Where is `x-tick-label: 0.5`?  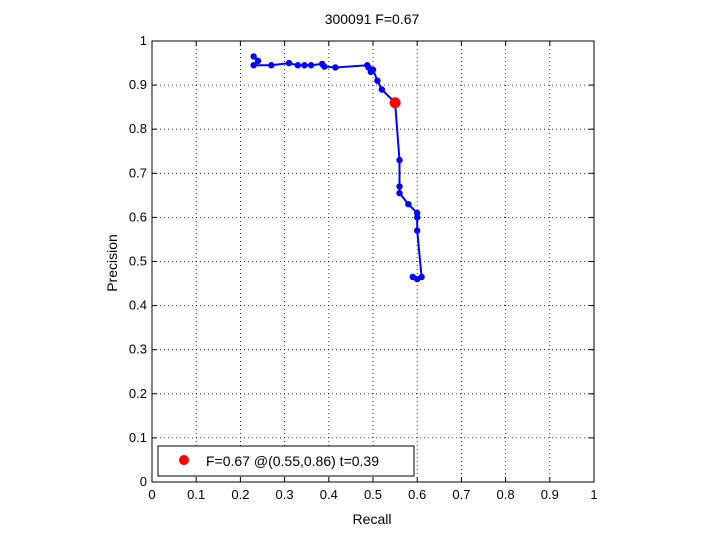
x-tick-label: 0.5 is located at coordinates (373, 494).